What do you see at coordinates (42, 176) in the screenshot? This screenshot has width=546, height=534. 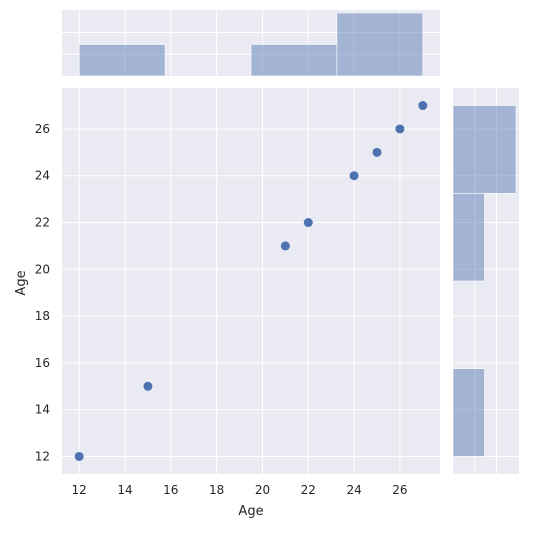 I see `y-tick-label: 24` at bounding box center [42, 176].